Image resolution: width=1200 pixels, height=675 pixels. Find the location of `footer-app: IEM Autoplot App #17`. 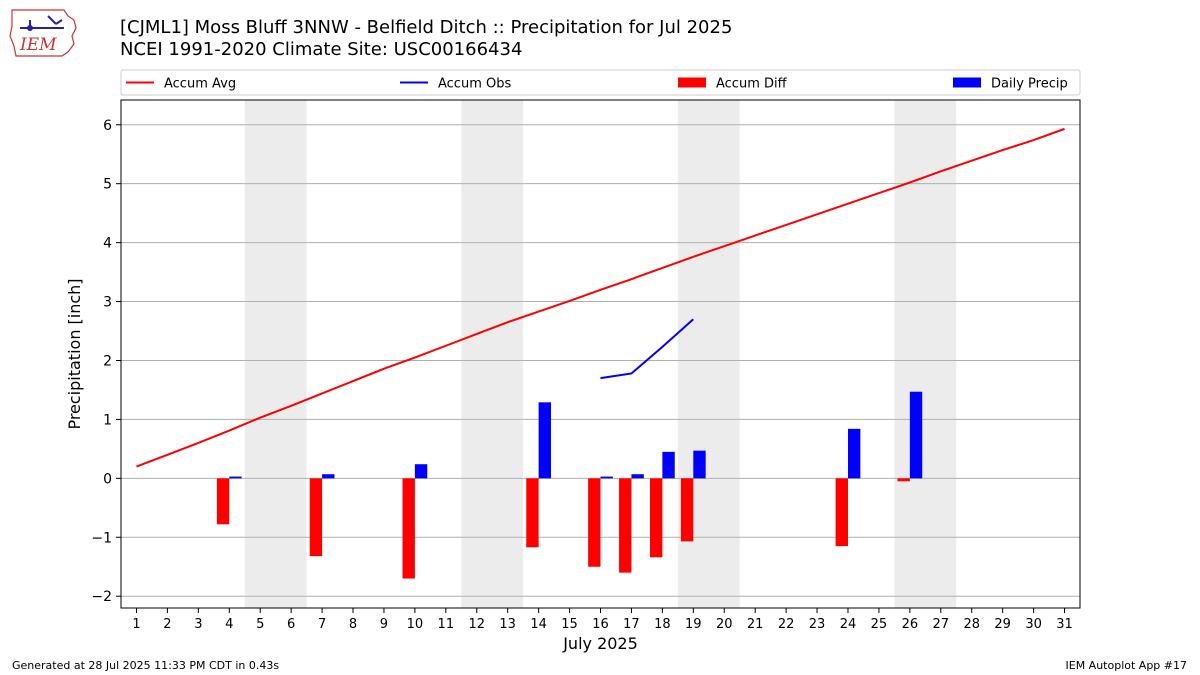

footer-app: IEM Autoplot App #17 is located at coordinates (1126, 665).